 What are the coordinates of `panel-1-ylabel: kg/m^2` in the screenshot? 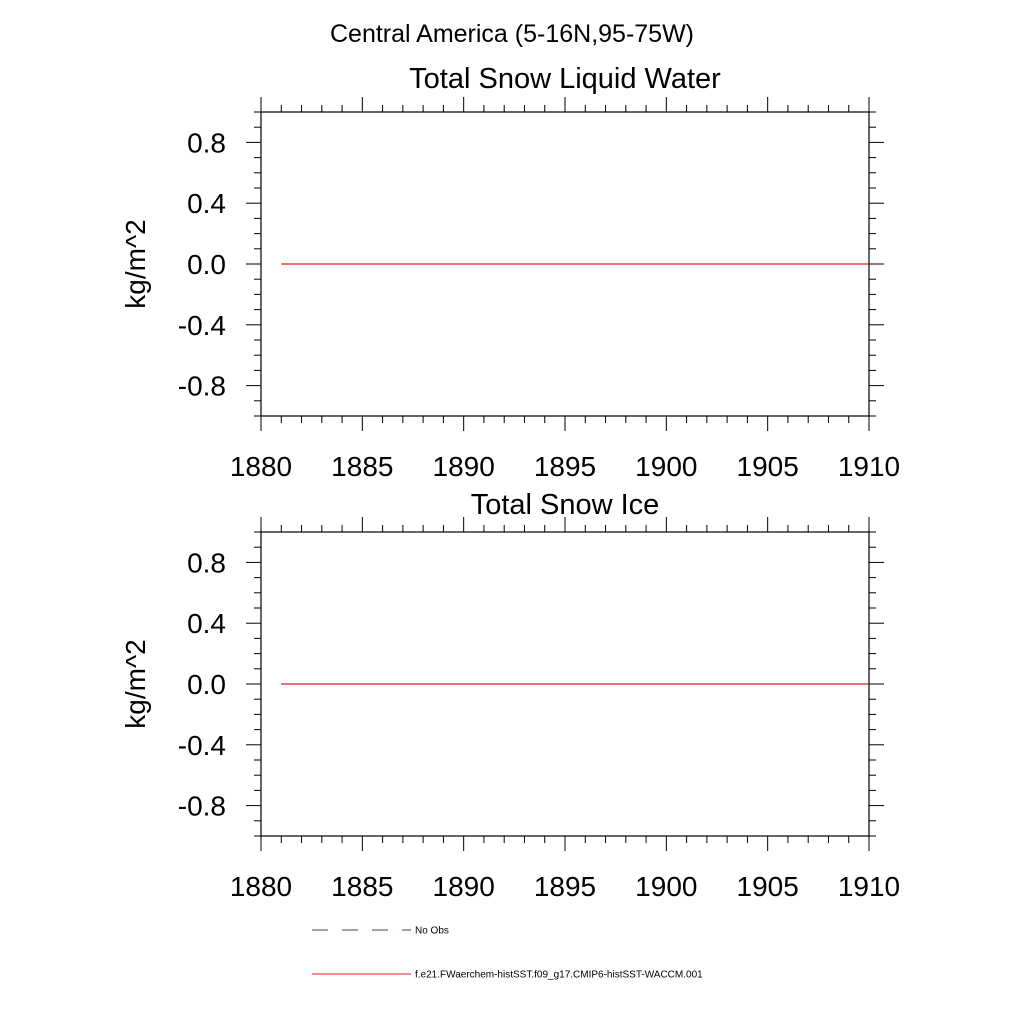 It's located at (135, 263).